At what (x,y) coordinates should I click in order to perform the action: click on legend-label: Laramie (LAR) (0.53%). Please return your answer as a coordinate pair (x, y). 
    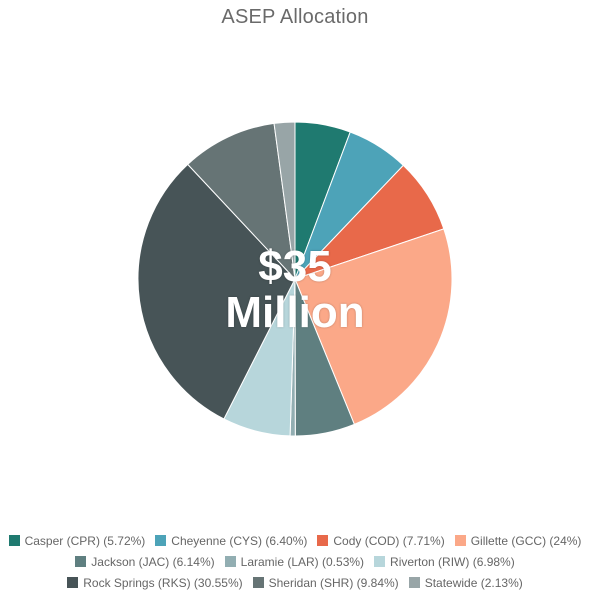
    Looking at the image, I should click on (302, 561).